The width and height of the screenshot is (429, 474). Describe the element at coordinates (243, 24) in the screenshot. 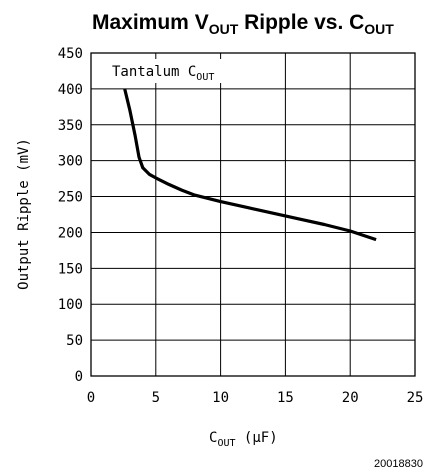

I see `chart-title: Maximum VOUT Ripple vs. COUT` at that location.